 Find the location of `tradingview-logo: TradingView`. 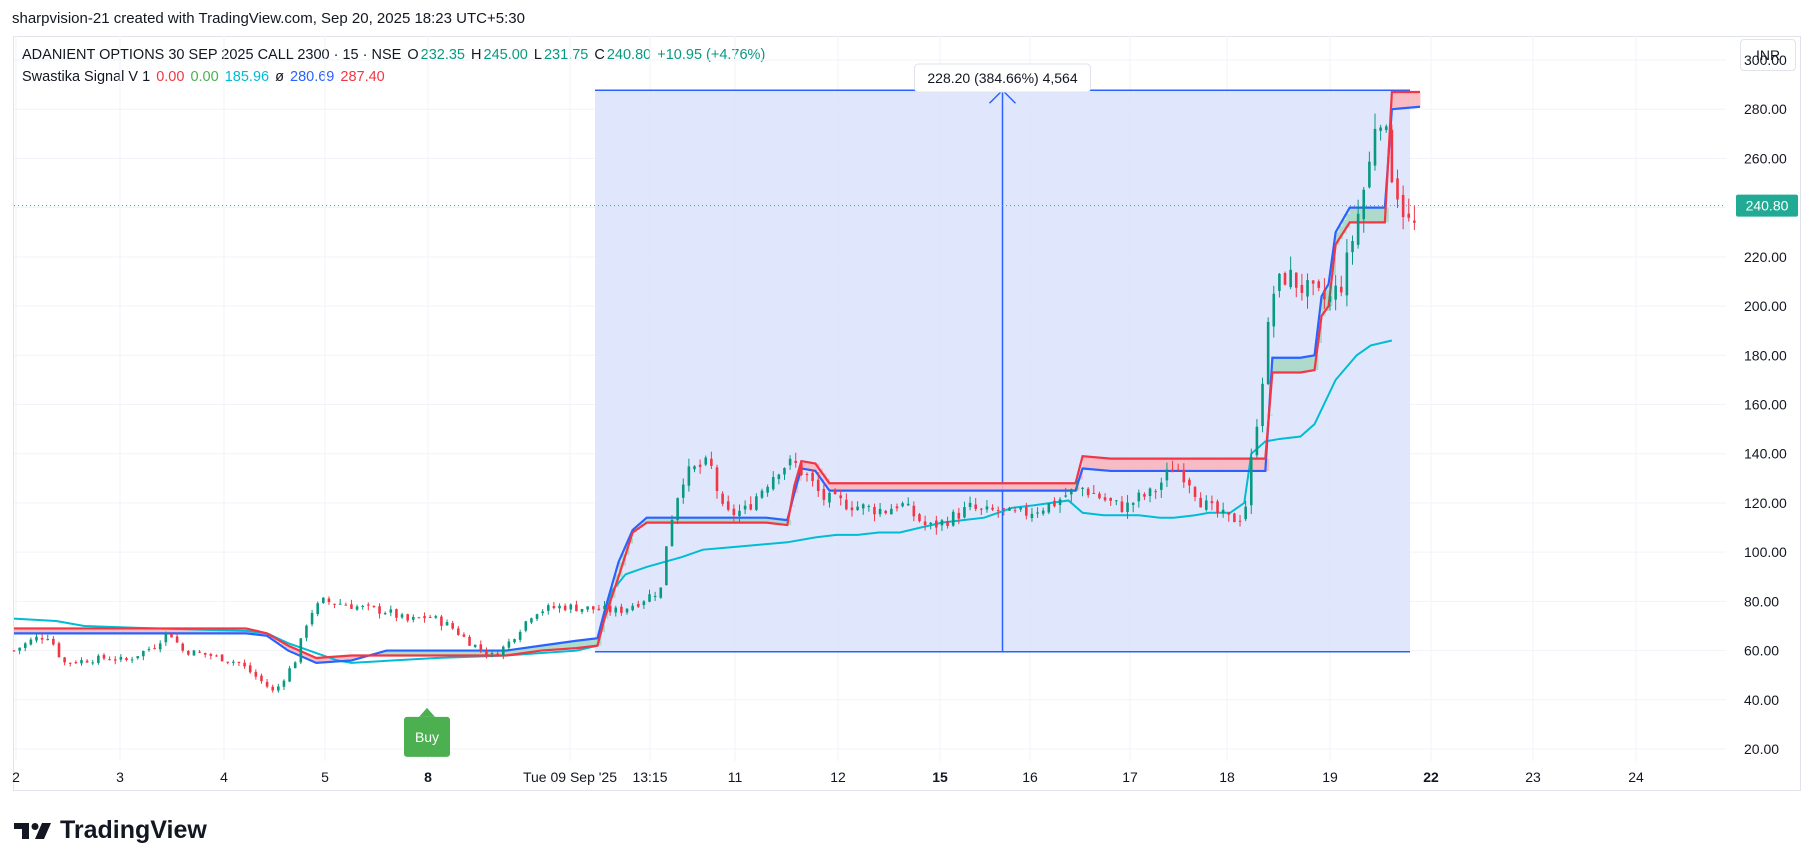

tradingview-logo: TradingView is located at coordinates (110, 830).